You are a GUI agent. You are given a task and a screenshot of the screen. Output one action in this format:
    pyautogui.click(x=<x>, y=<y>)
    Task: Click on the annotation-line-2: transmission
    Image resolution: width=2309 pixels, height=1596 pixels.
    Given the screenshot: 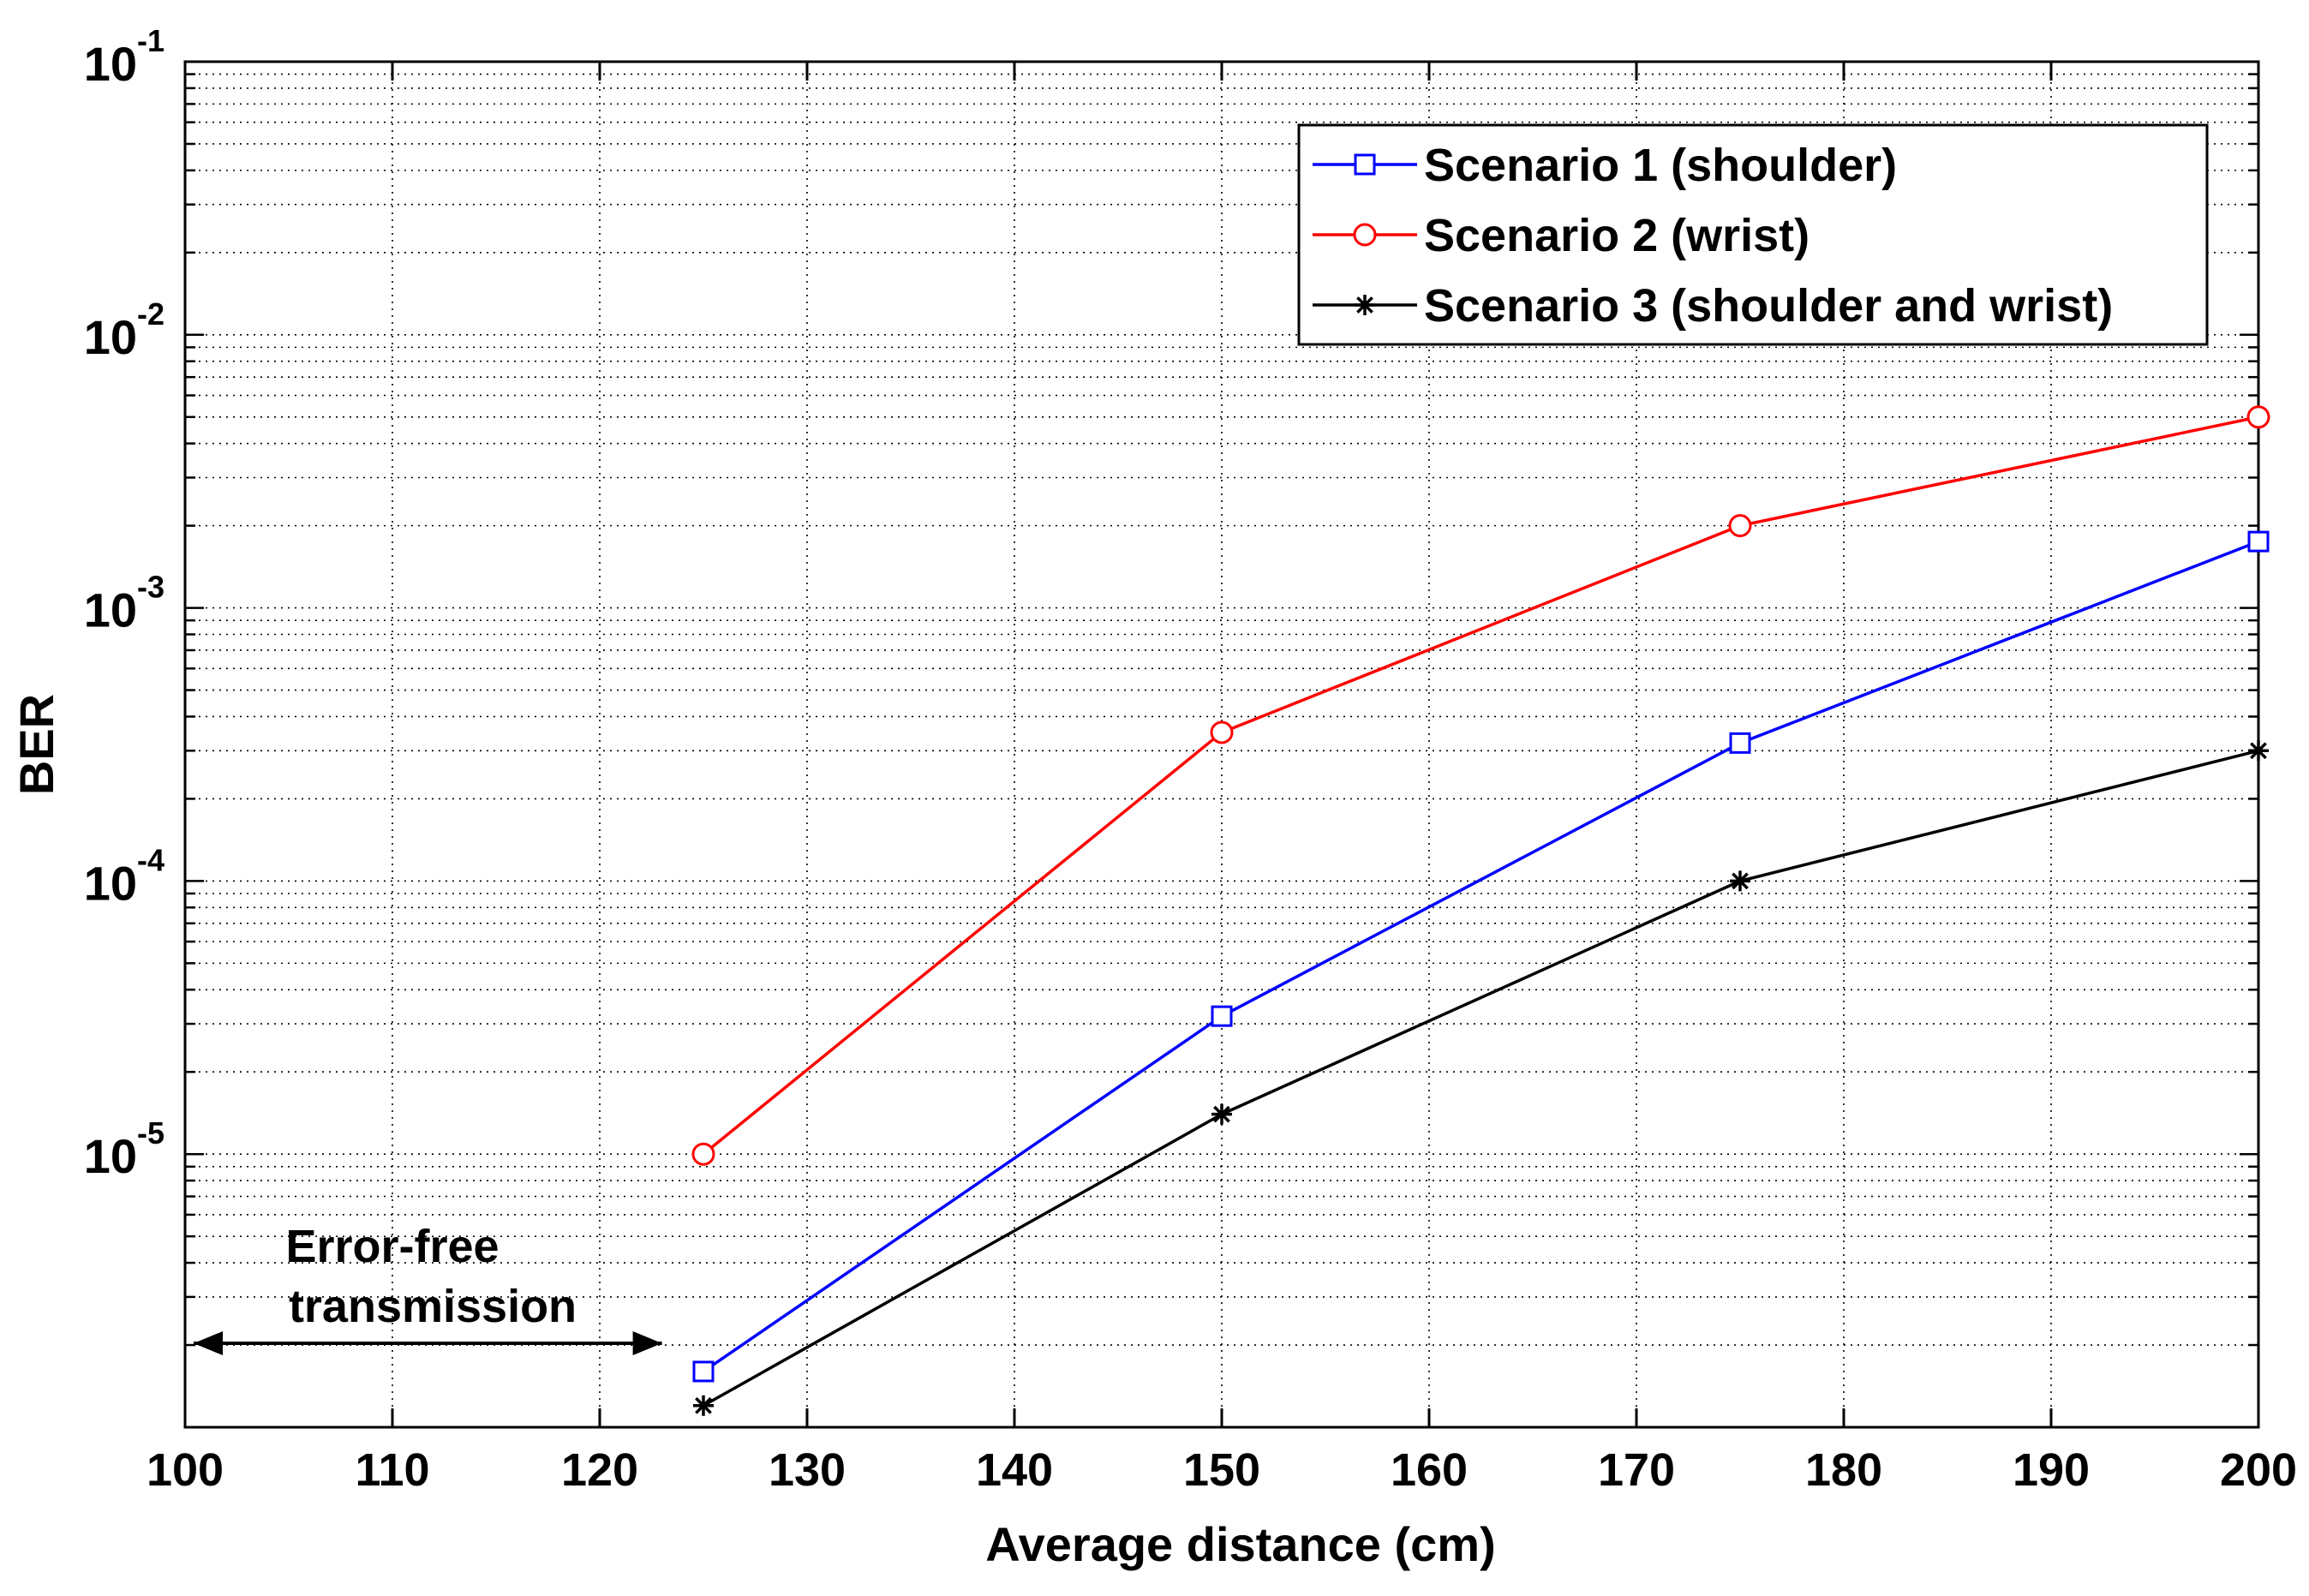 What is the action you would take?
    pyautogui.click(x=433, y=1307)
    